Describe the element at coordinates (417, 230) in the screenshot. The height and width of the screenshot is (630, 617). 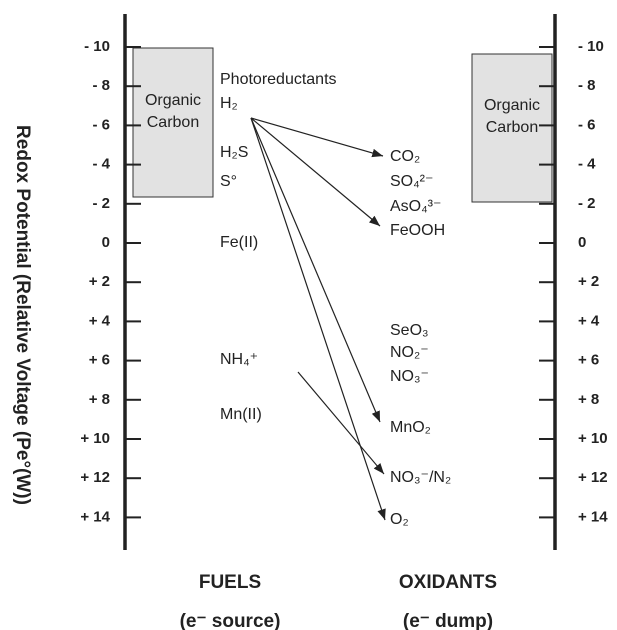
I see `oxidant-label: FeOOH` at that location.